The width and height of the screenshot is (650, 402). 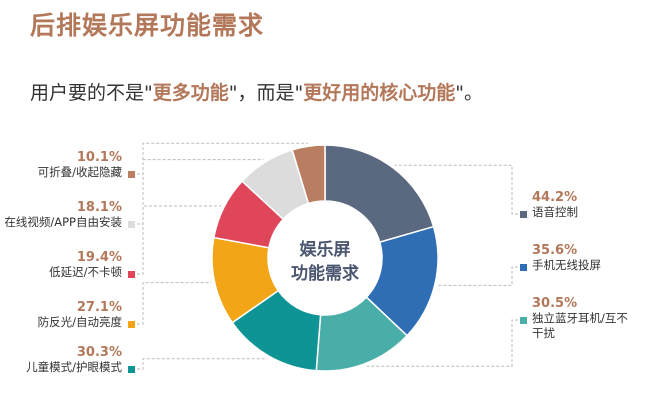 I want to click on category-label: 手机无线投屏, so click(x=566, y=265).